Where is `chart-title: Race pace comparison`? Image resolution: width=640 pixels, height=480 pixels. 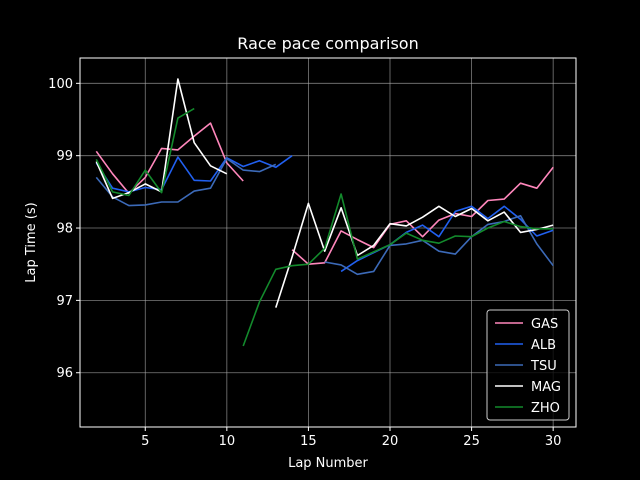 chart-title: Race pace comparison is located at coordinates (327, 43).